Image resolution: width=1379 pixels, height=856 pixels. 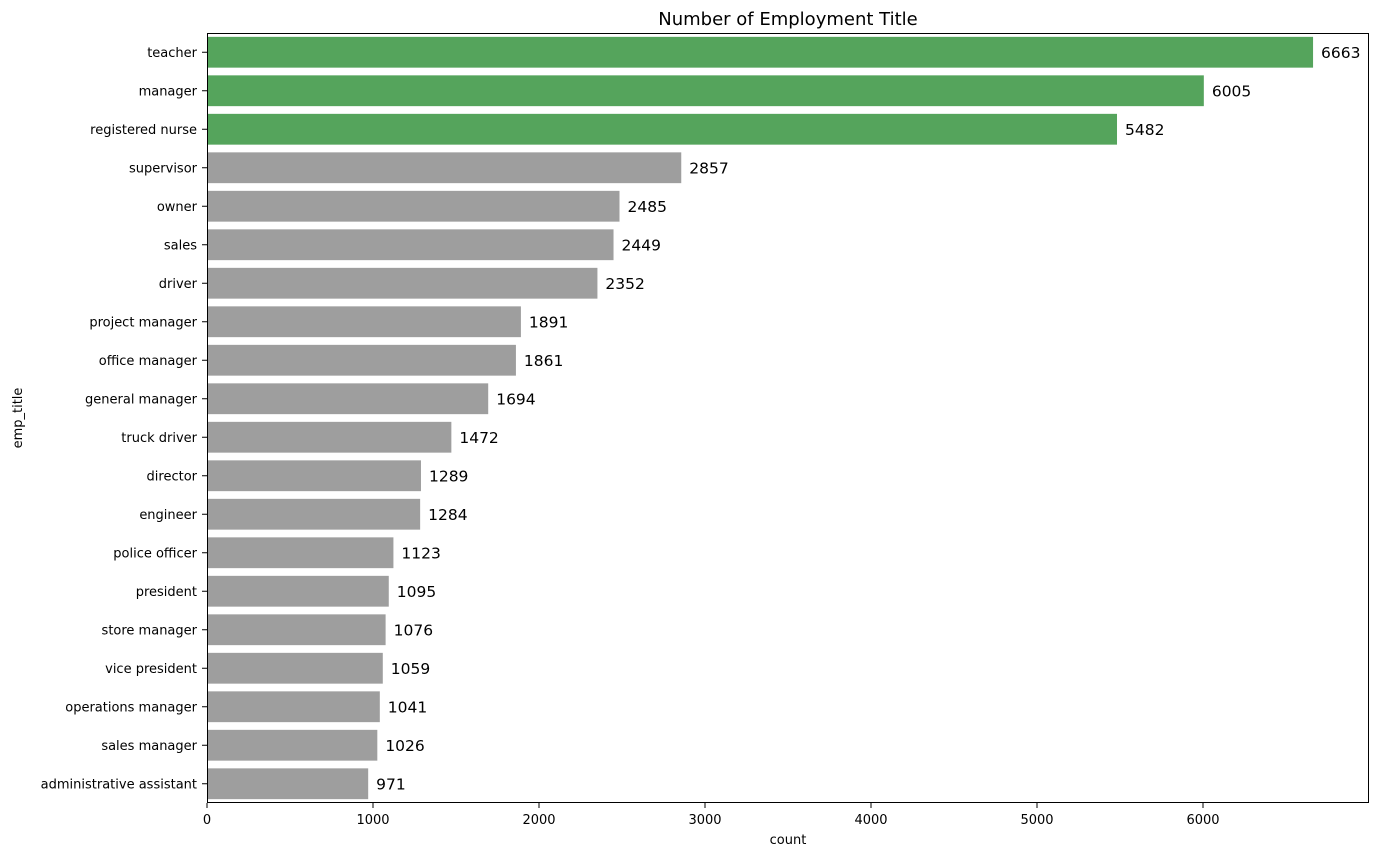 What do you see at coordinates (168, 515) in the screenshot?
I see `y-tick-label: engineer` at bounding box center [168, 515].